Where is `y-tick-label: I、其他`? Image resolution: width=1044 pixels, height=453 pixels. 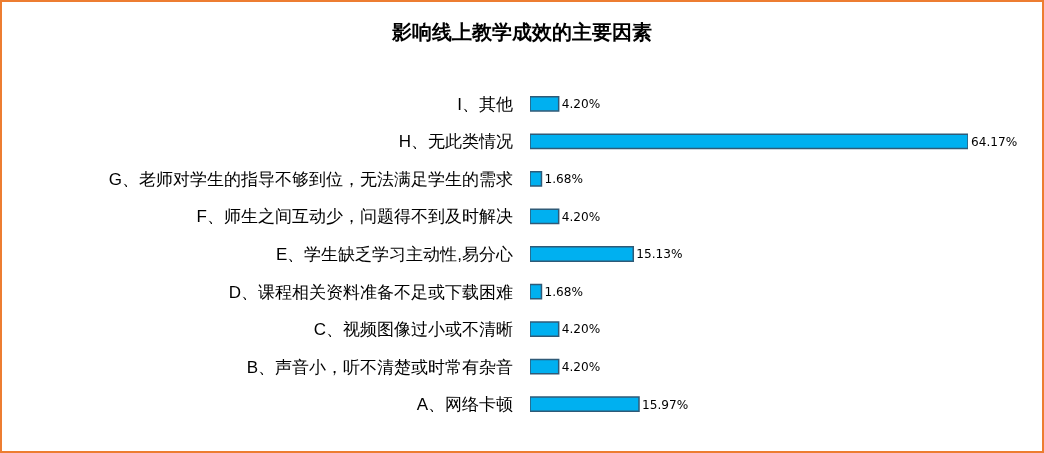 y-tick-label: I、其他 is located at coordinates (485, 104).